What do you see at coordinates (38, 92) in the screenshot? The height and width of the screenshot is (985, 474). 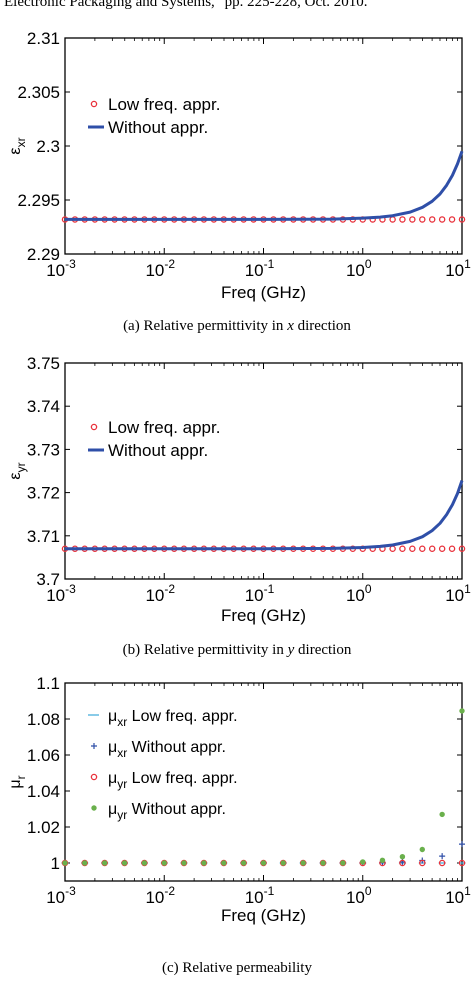 I see `y-tick-label: 2.305` at bounding box center [38, 92].